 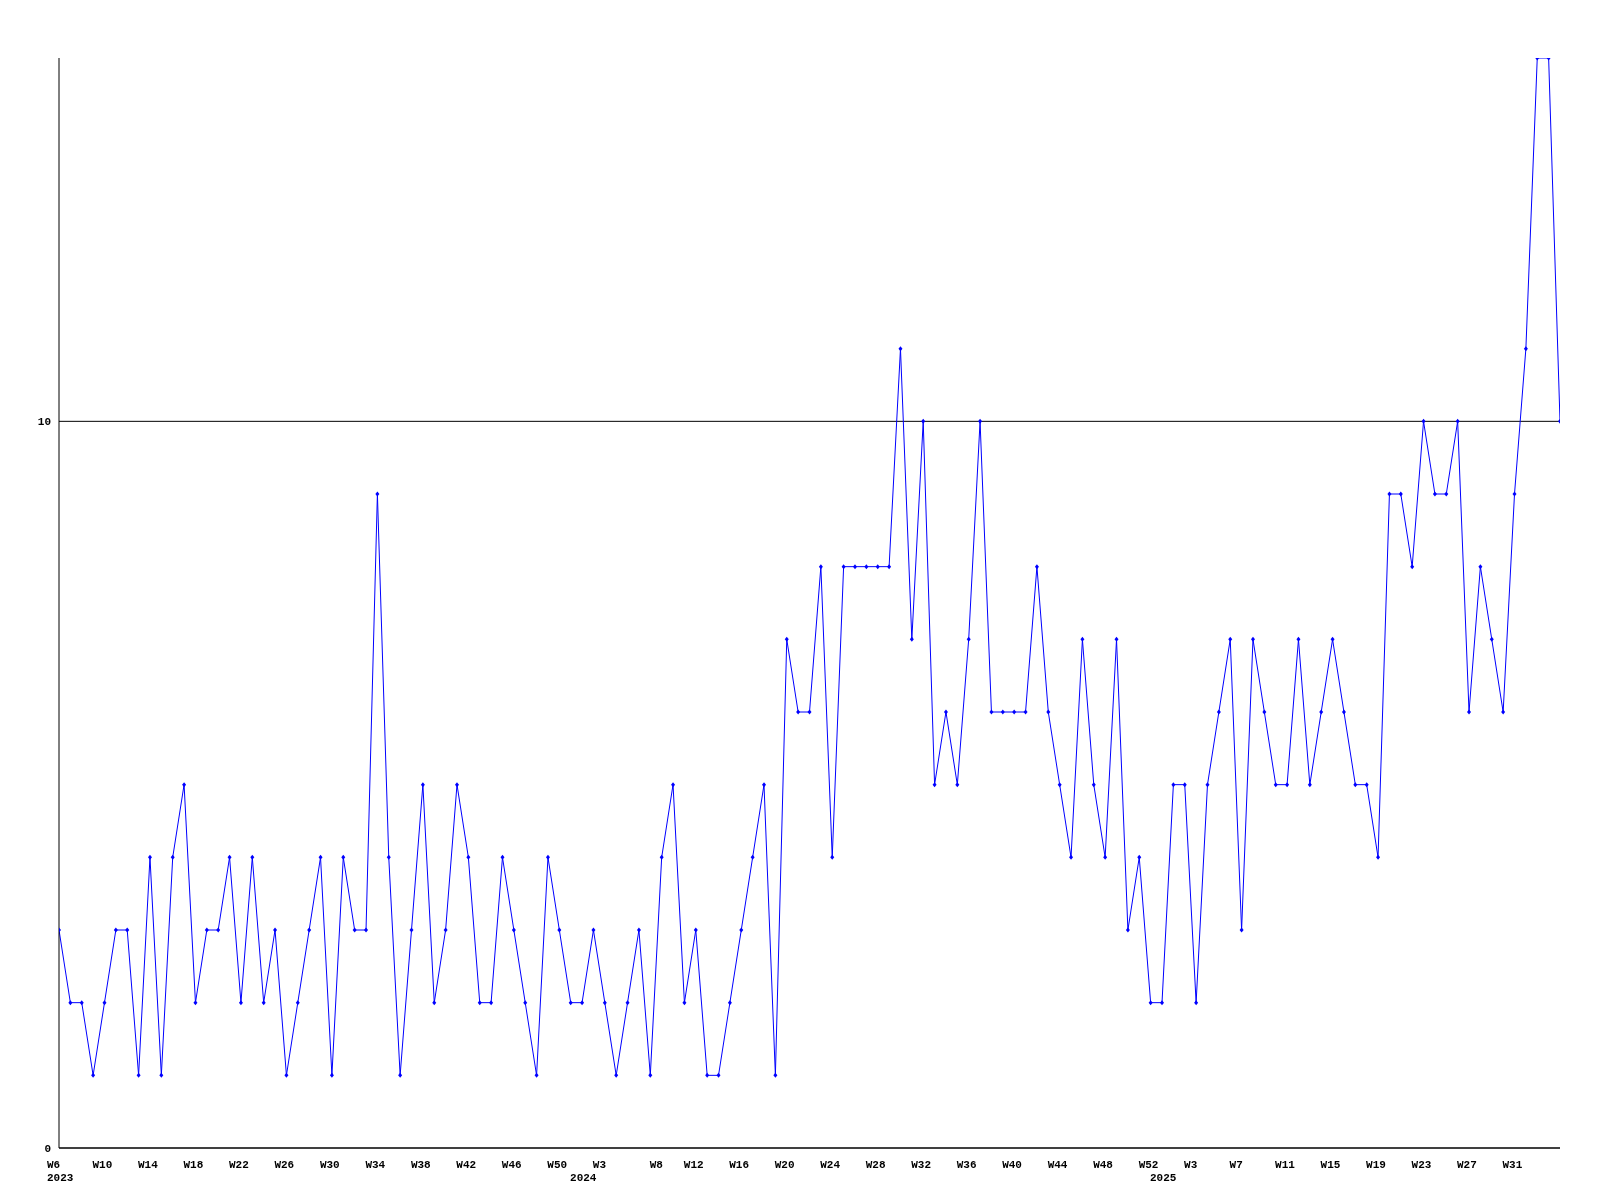 I want to click on x-tick-label: W52, so click(x=1148, y=1165).